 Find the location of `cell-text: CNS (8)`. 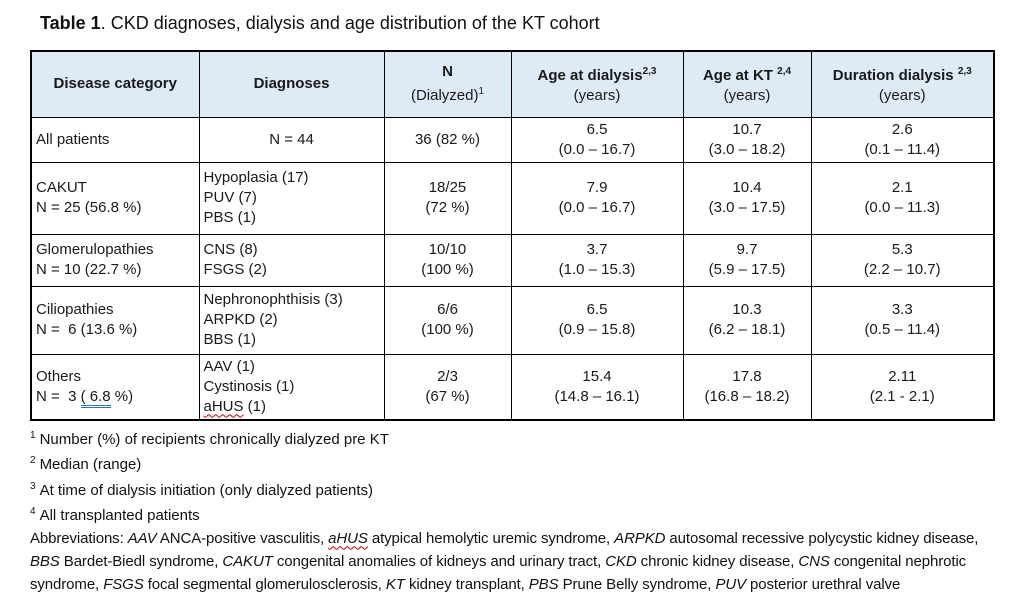

cell-text: CNS (8) is located at coordinates (230, 249).